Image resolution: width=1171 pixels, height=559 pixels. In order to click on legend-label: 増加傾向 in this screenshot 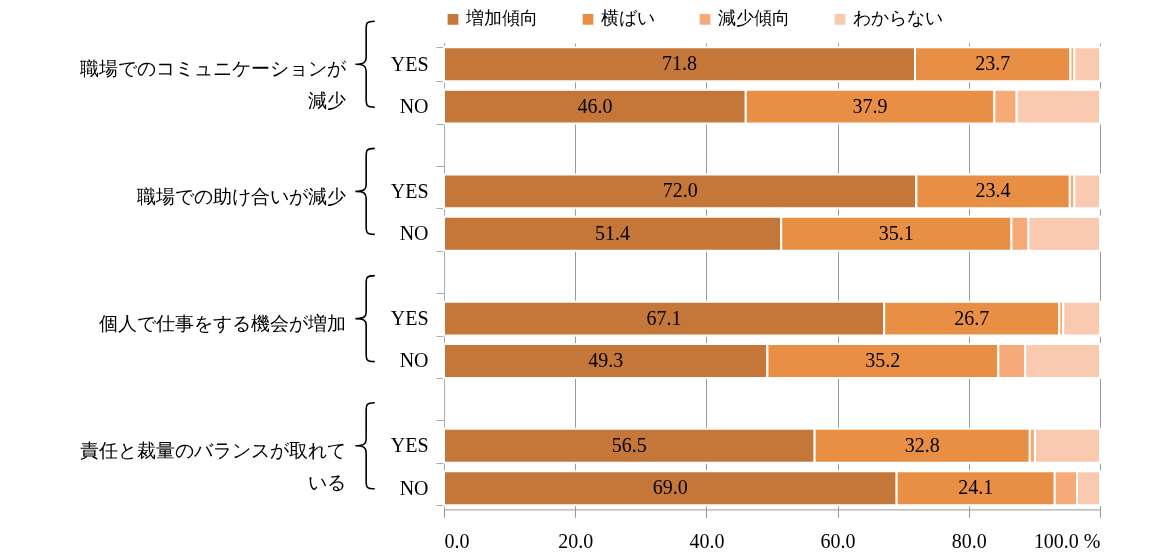, I will do `click(501, 18)`.